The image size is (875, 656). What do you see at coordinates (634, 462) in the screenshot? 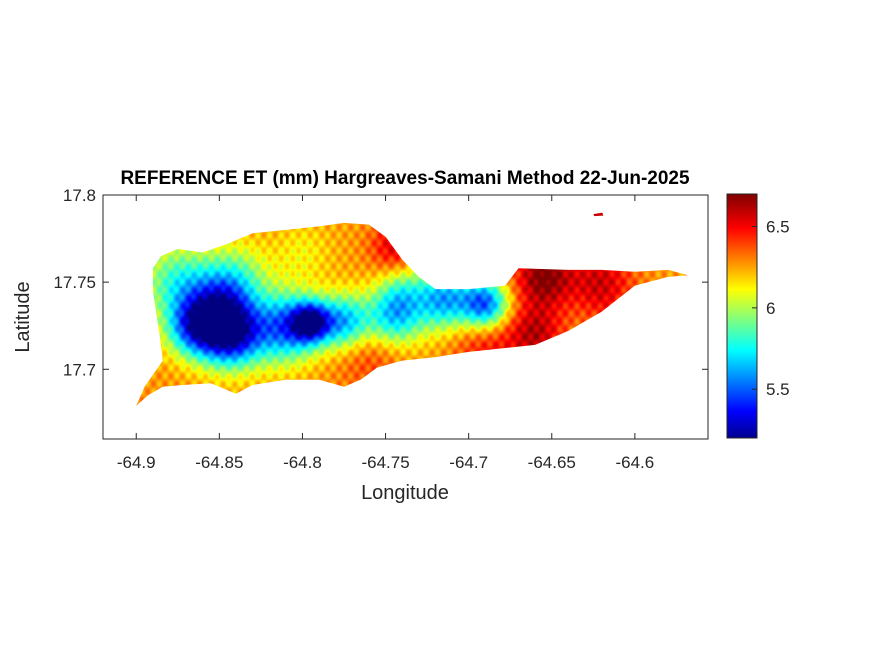
I see `x-tick-label: -64.6` at bounding box center [634, 462].